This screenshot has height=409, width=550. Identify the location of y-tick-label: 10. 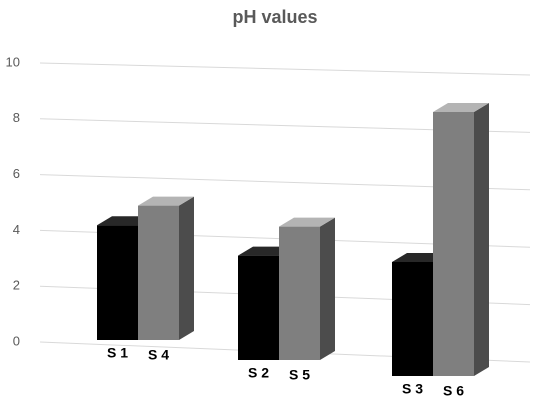
(13, 61).